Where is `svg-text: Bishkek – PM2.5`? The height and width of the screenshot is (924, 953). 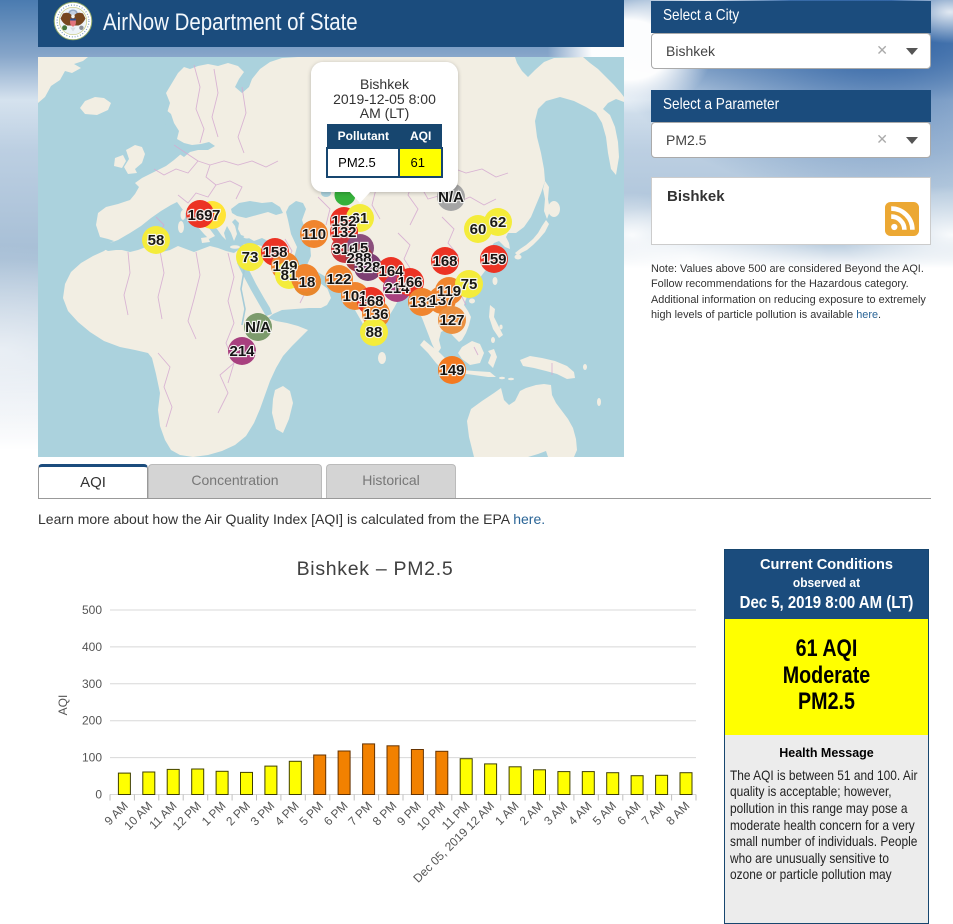
svg-text: Bishkek – PM2.5 is located at coordinates (375, 569).